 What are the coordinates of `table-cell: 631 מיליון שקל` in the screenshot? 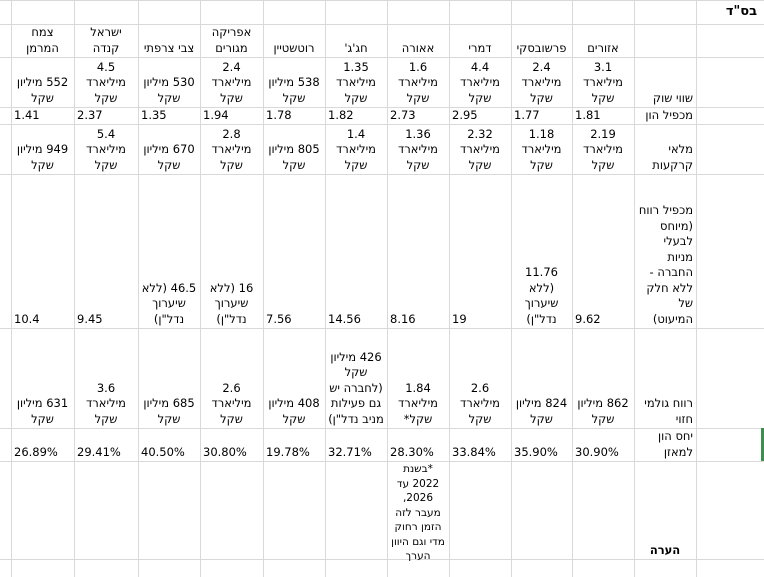 It's located at (42, 411).